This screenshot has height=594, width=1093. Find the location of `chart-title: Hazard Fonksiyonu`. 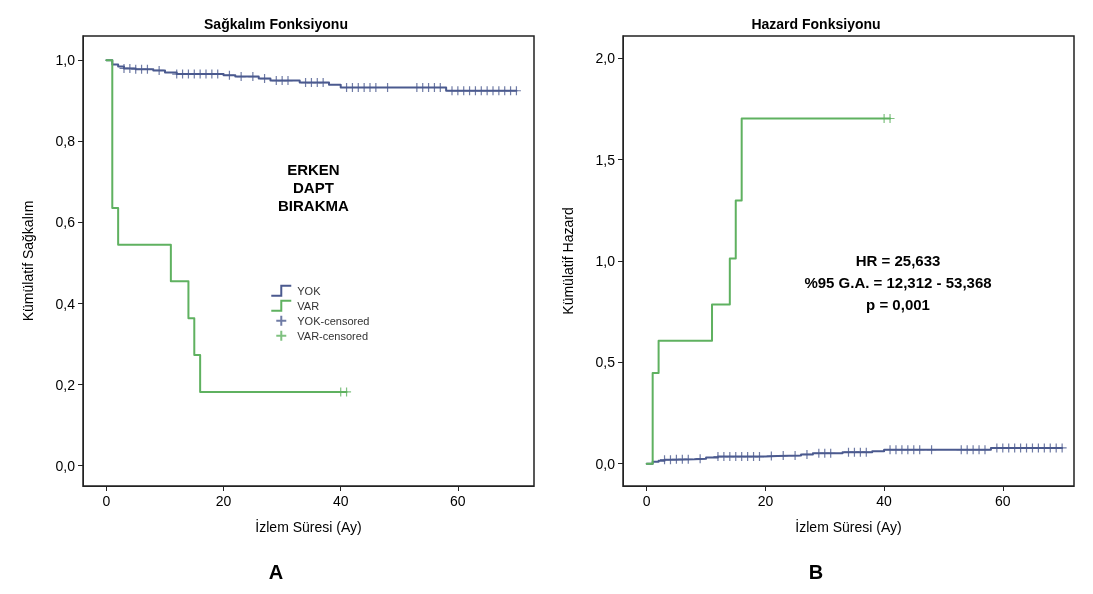

chart-title: Hazard Fonksiyonu is located at coordinates (816, 24).